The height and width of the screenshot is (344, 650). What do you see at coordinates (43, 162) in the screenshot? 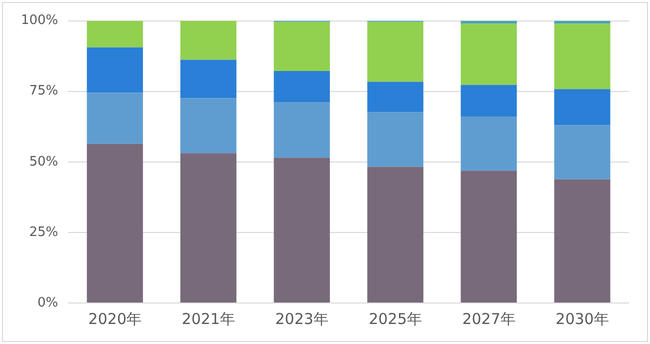
I see `y-tick-label: 50%` at bounding box center [43, 162].